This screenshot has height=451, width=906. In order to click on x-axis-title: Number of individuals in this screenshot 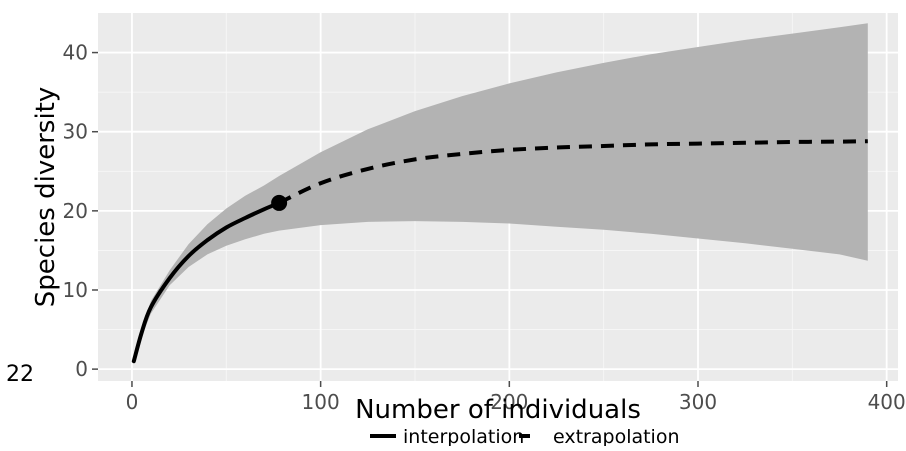, I will do `click(498, 410)`.